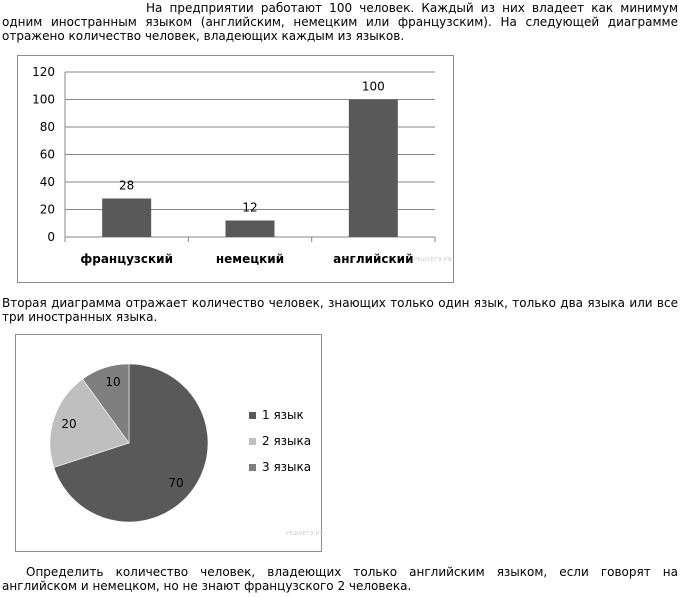 Image resolution: width=684 pixels, height=597 pixels. What do you see at coordinates (433, 260) in the screenshot?
I see `bar-chart-watermark: РЕШУЕГЭ.РФ` at bounding box center [433, 260].